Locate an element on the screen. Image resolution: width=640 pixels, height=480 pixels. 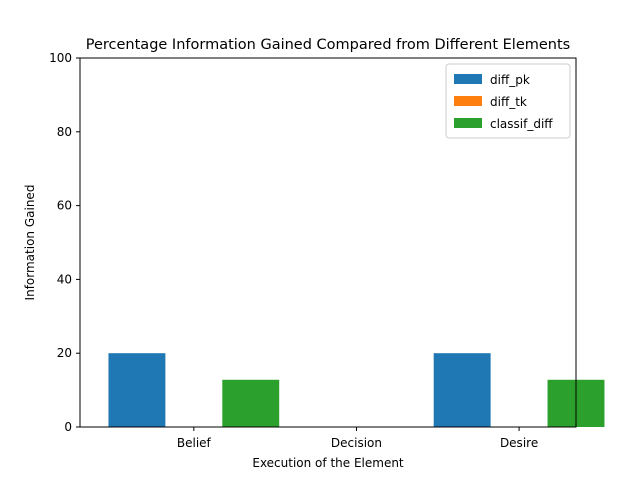
legend-label-diff_tk: diff_tk is located at coordinates (508, 102).